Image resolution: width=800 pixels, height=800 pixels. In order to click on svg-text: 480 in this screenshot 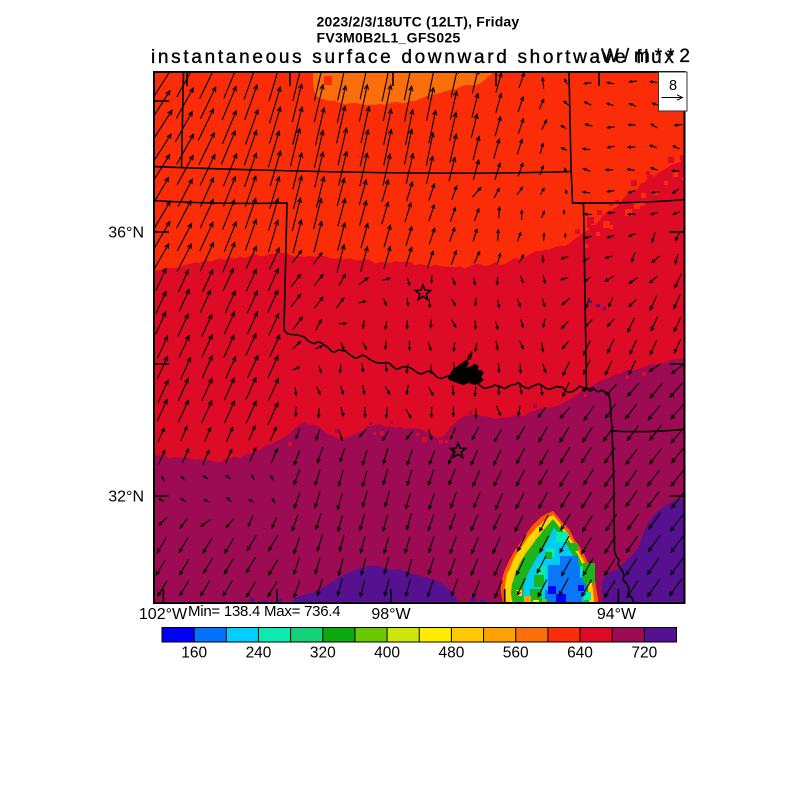, I will do `click(451, 653)`.